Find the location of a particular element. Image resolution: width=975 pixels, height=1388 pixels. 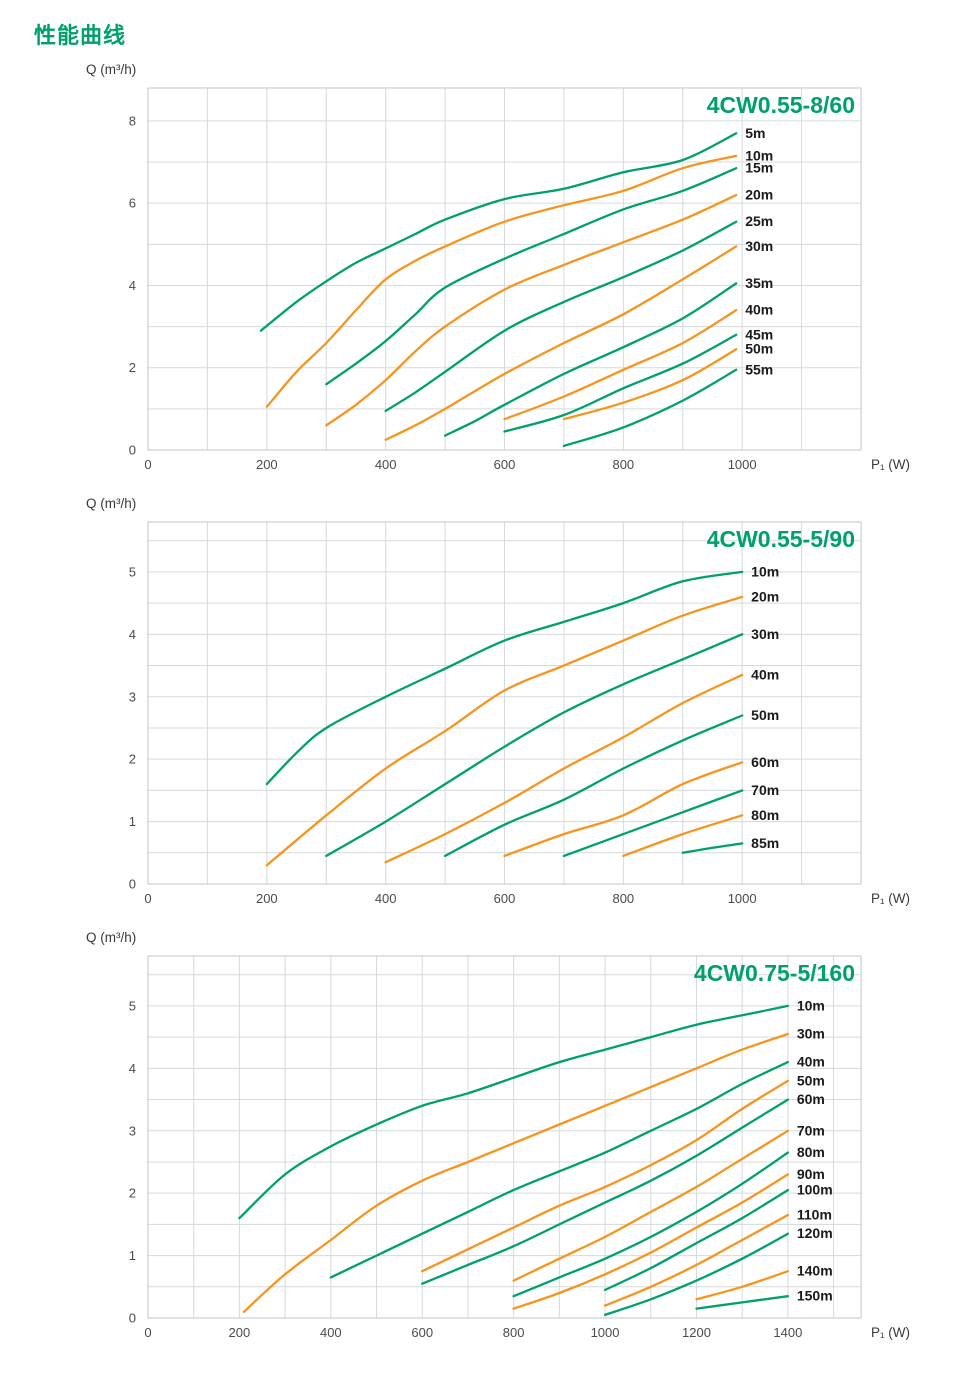

curve-label-15m: 15m is located at coordinates (759, 168).